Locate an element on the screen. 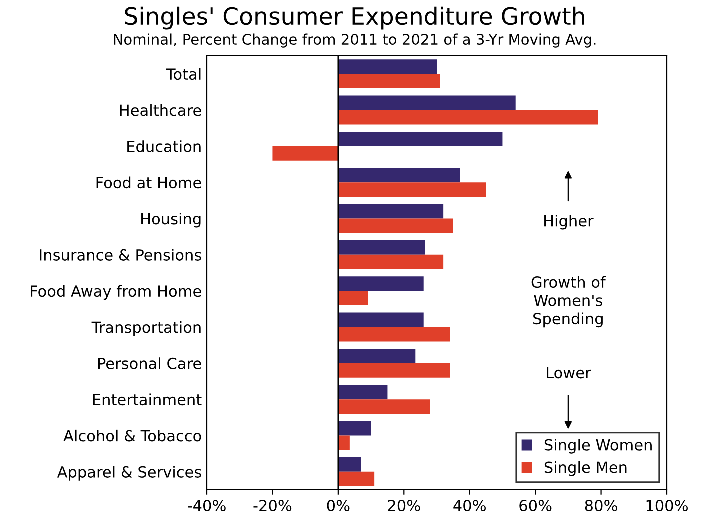  y-tick-label: Food Away from Home is located at coordinates (116, 292).